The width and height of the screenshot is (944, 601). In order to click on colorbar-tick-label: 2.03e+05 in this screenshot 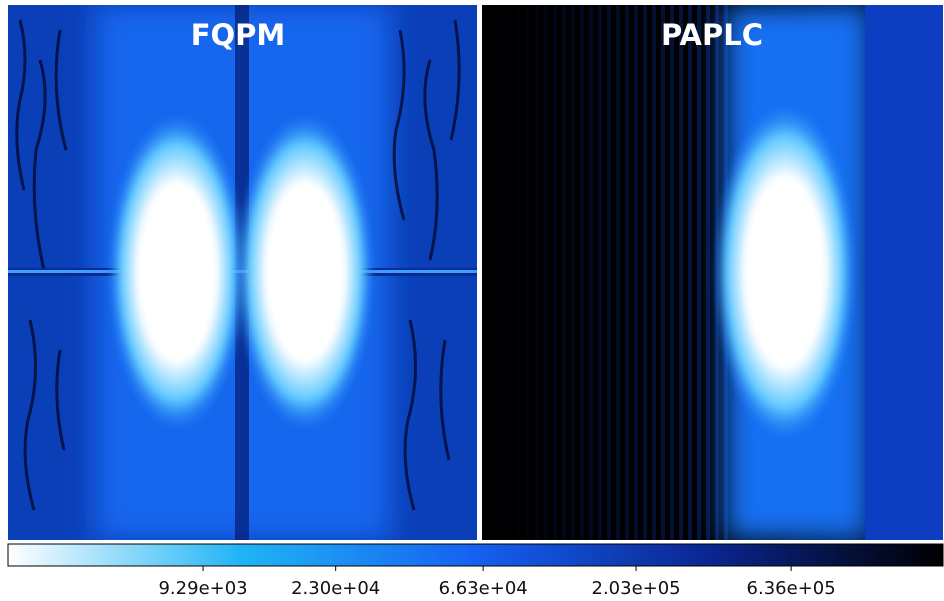, I will do `click(636, 588)`.